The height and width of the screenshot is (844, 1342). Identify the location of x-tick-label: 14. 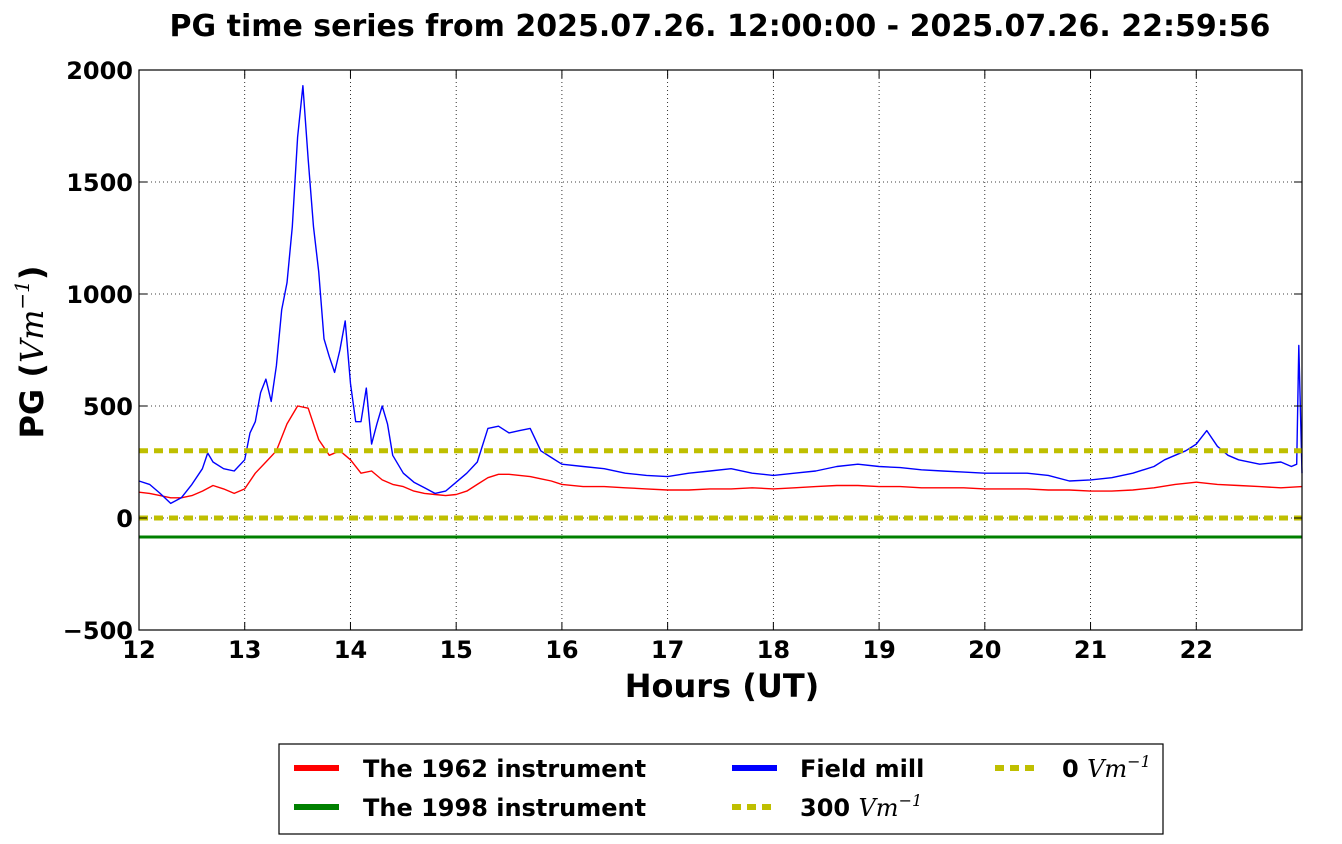
(350, 650).